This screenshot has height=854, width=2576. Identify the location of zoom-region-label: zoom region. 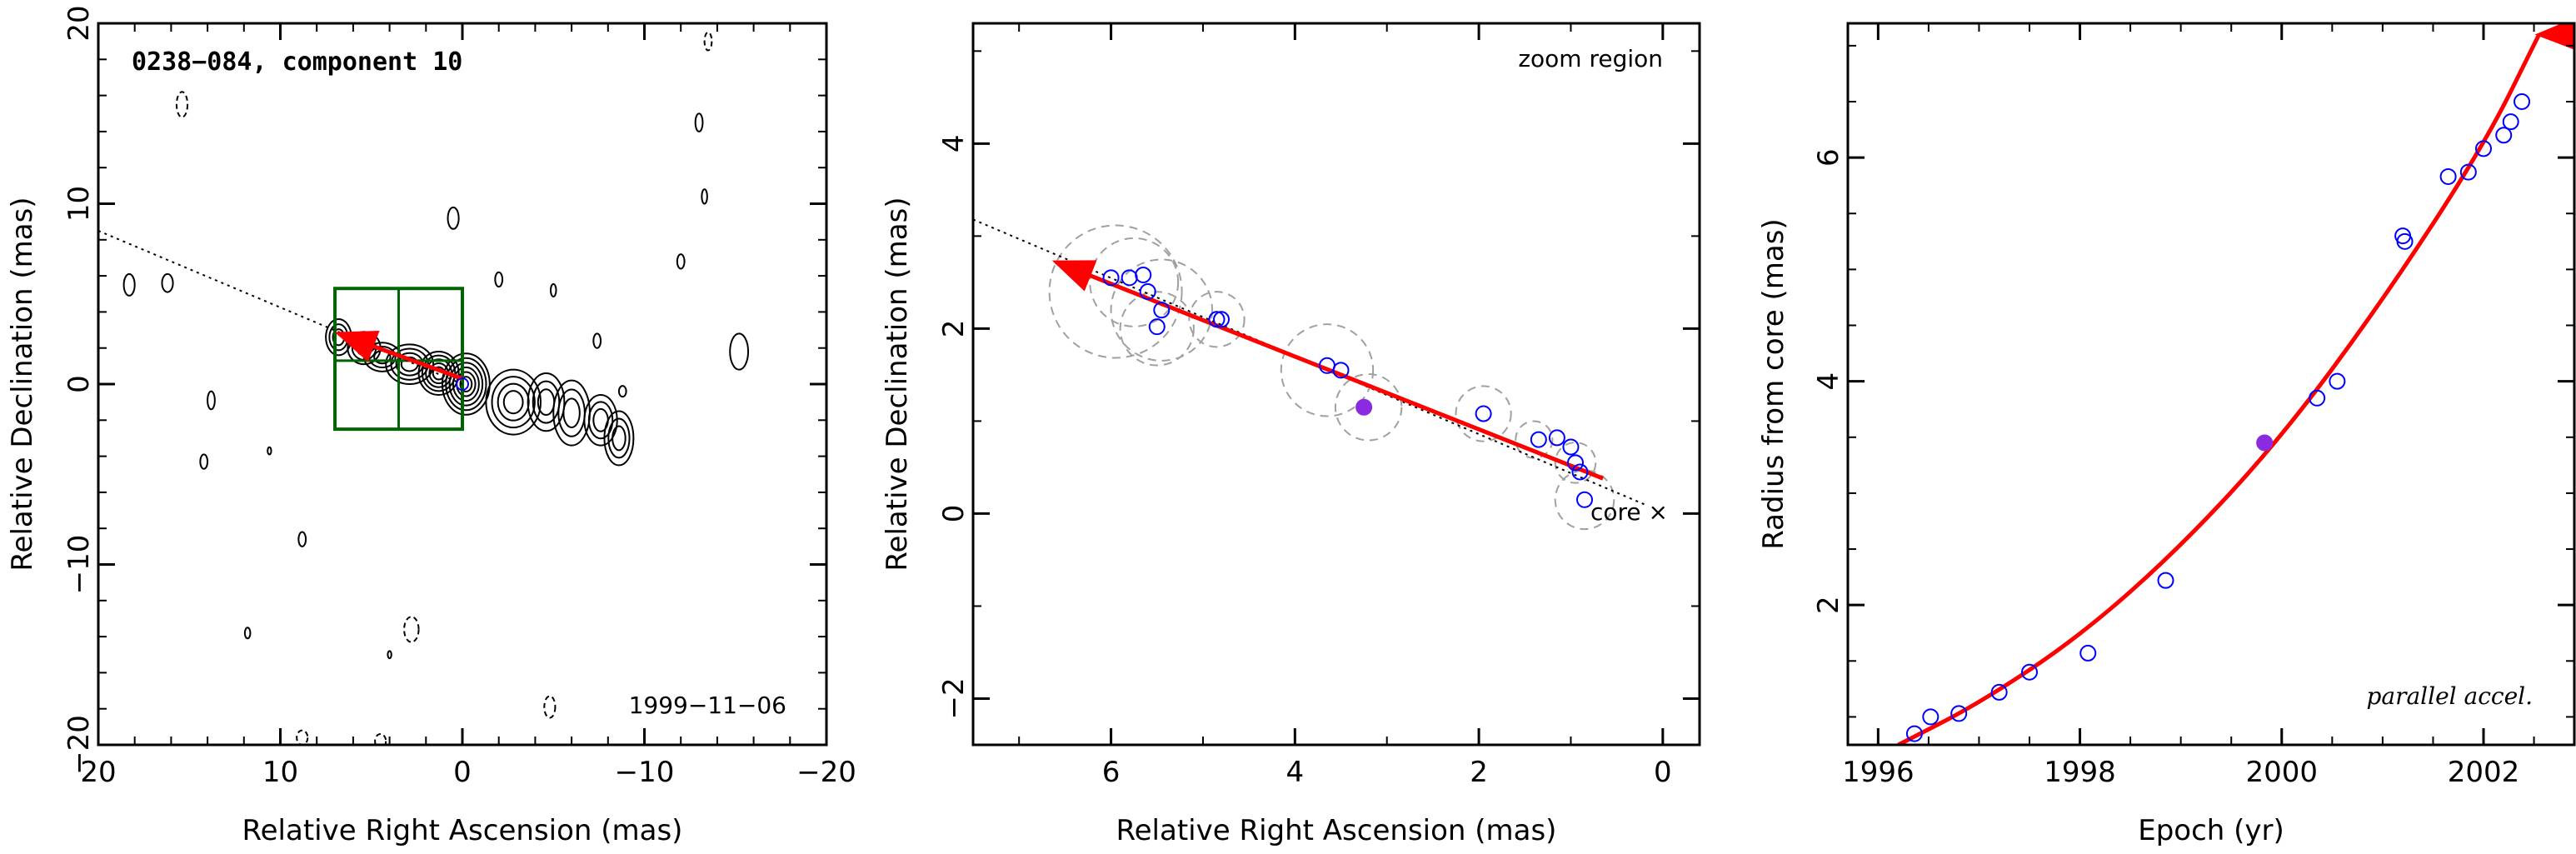
(1590, 58).